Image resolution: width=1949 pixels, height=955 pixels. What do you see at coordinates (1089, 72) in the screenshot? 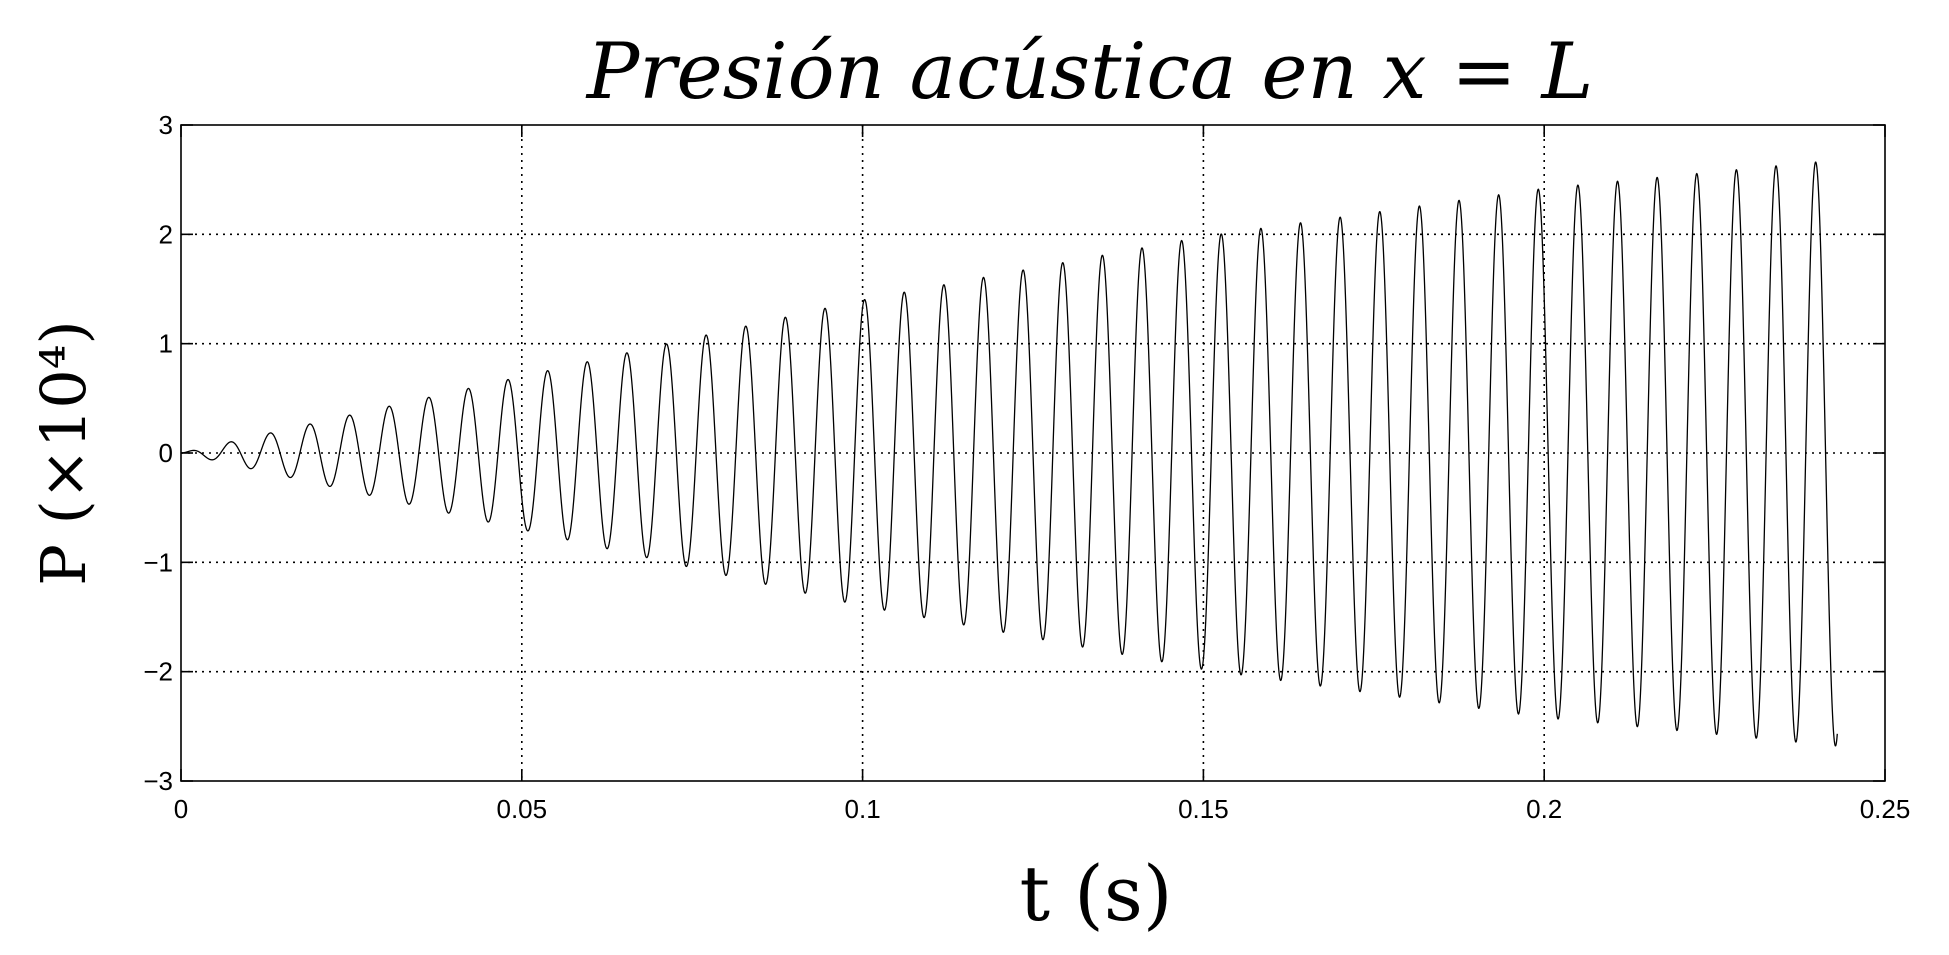
I see `chart-title: Presión acústica en x = L` at bounding box center [1089, 72].